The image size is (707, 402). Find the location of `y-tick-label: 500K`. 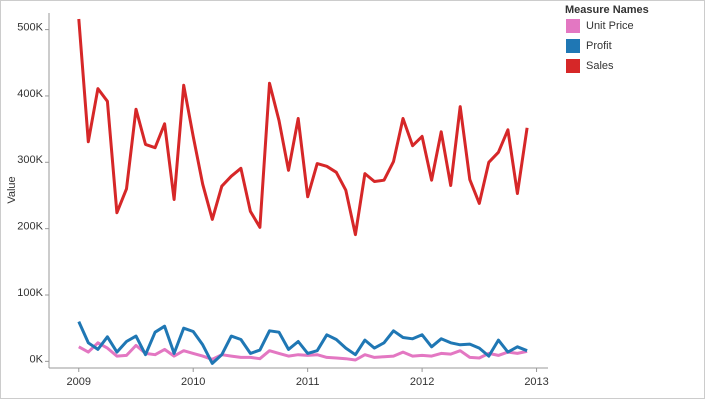

y-tick-label: 500K is located at coordinates (30, 27).